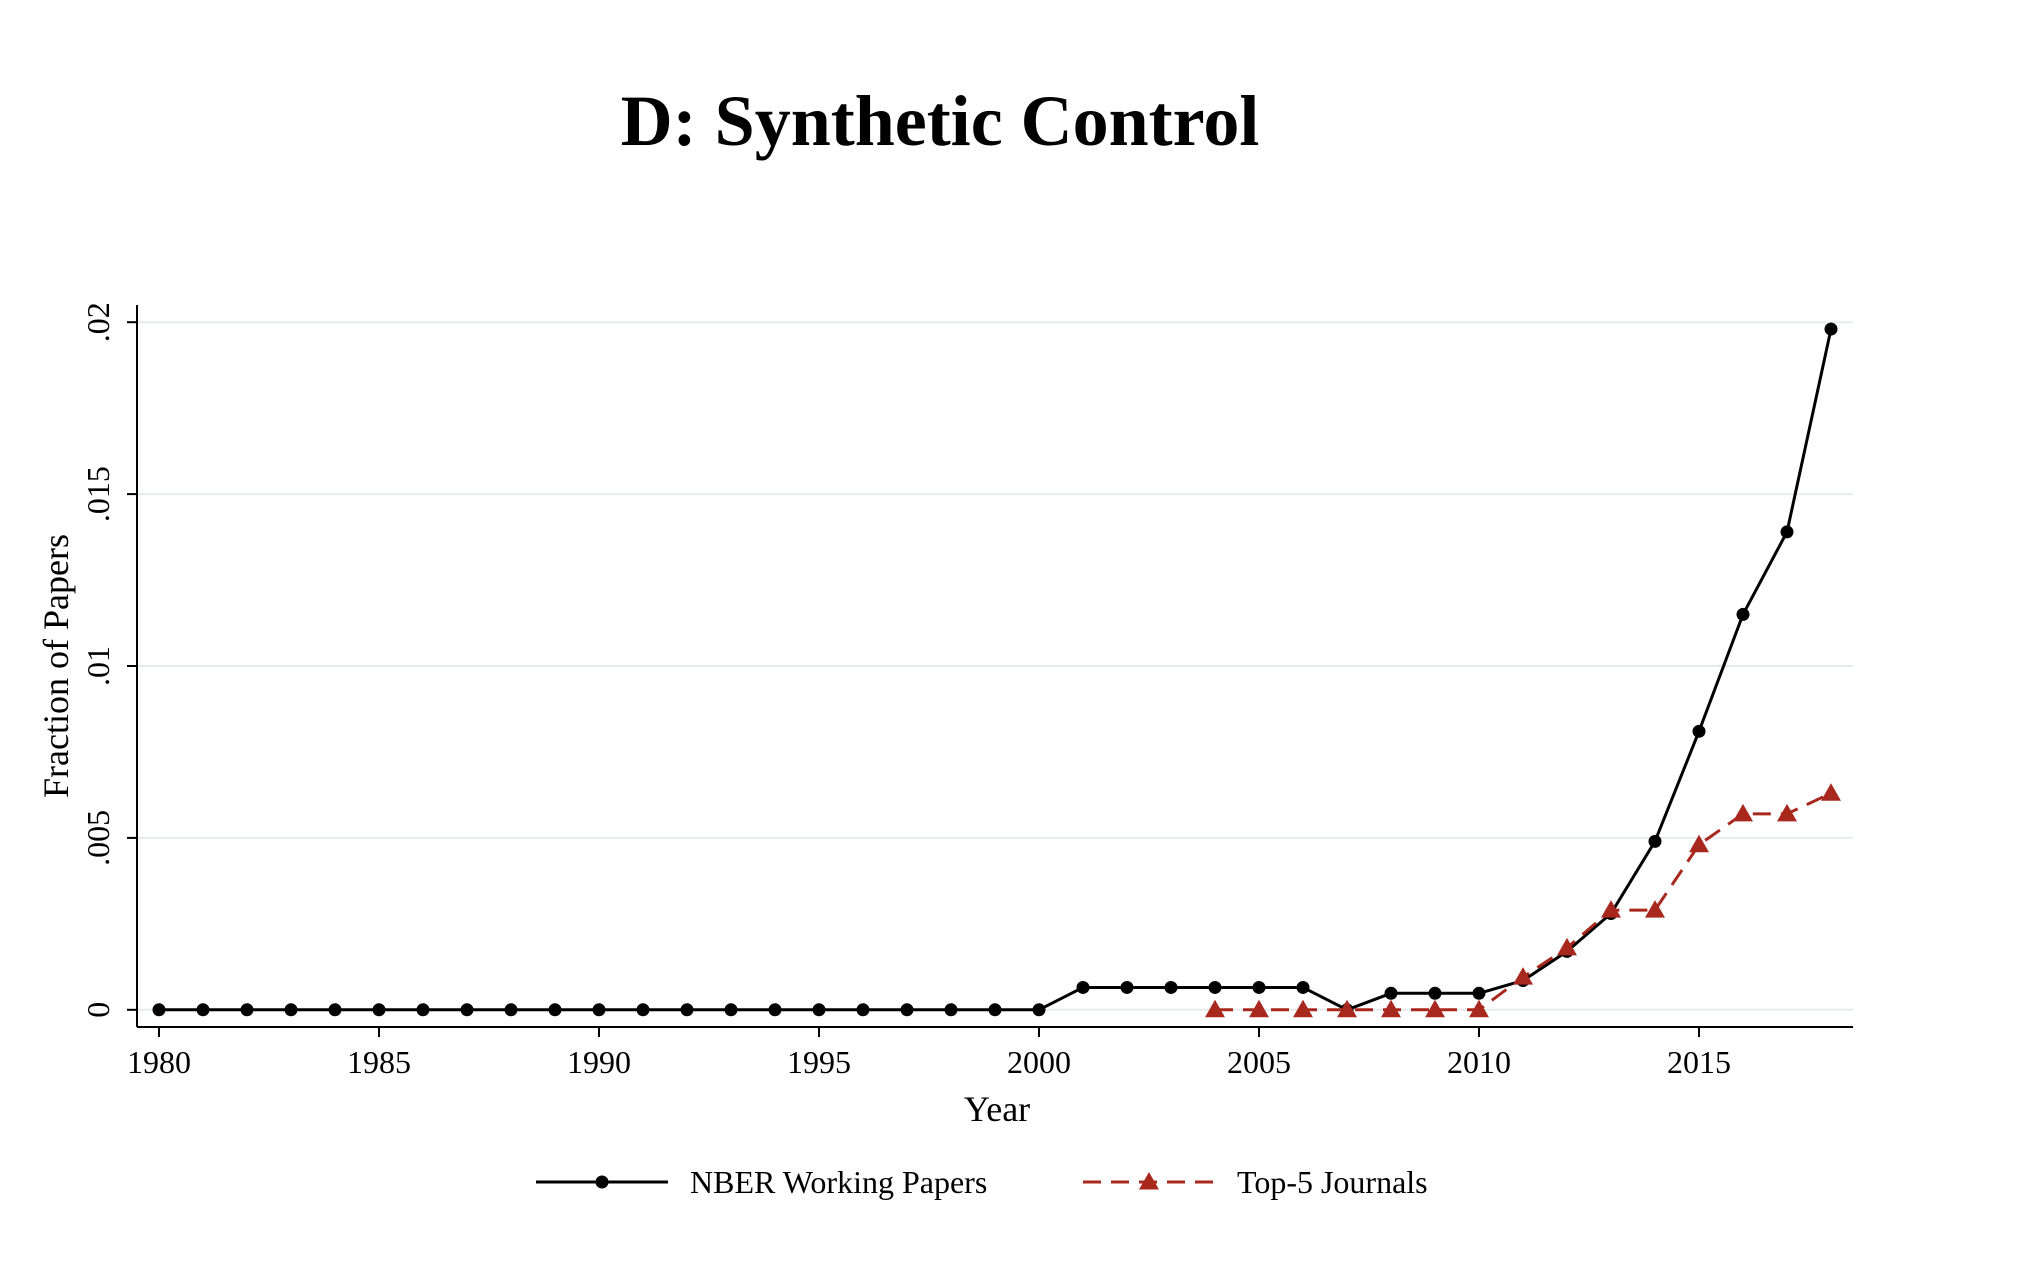  Describe the element at coordinates (1523, 900) in the screenshot. I see `series-top-5-journals` at that location.